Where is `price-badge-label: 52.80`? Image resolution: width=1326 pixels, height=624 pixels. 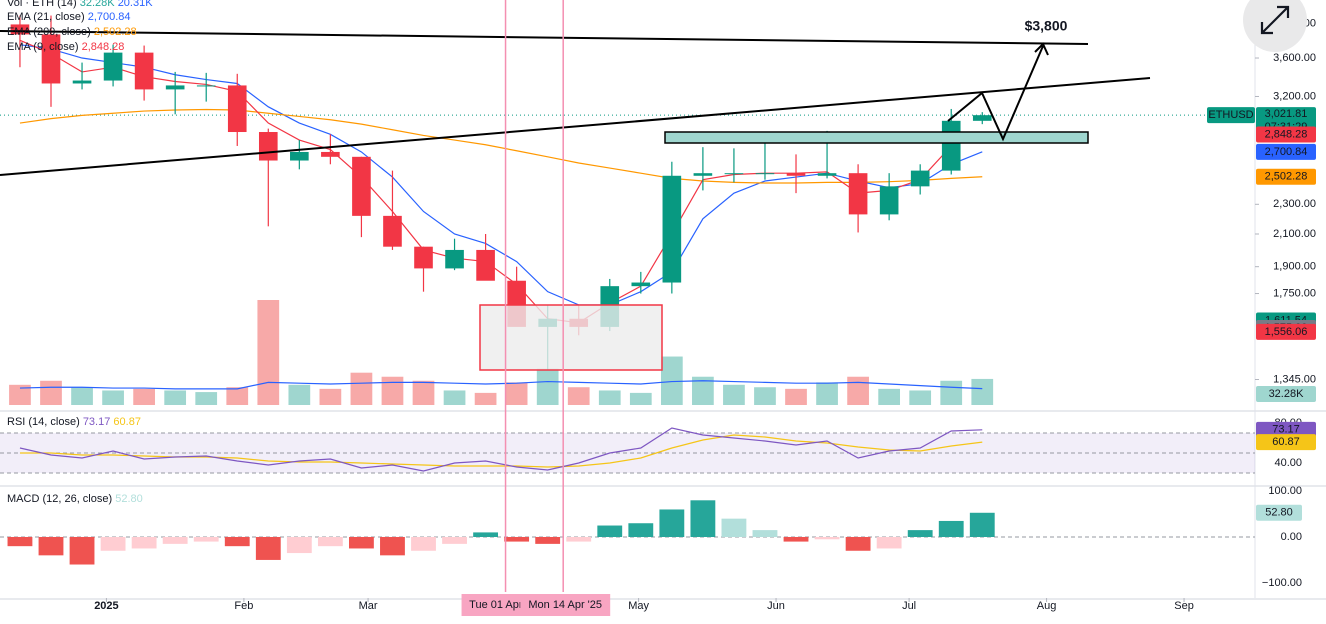
price-badge-label: 52.80 is located at coordinates (1279, 513).